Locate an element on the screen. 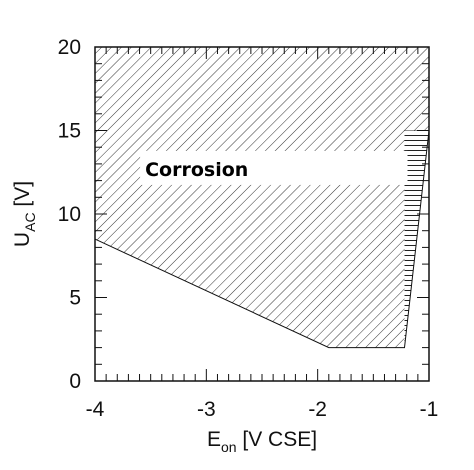 This screenshot has height=470, width=474. corrosion-label: Corrosion is located at coordinates (274, 167).